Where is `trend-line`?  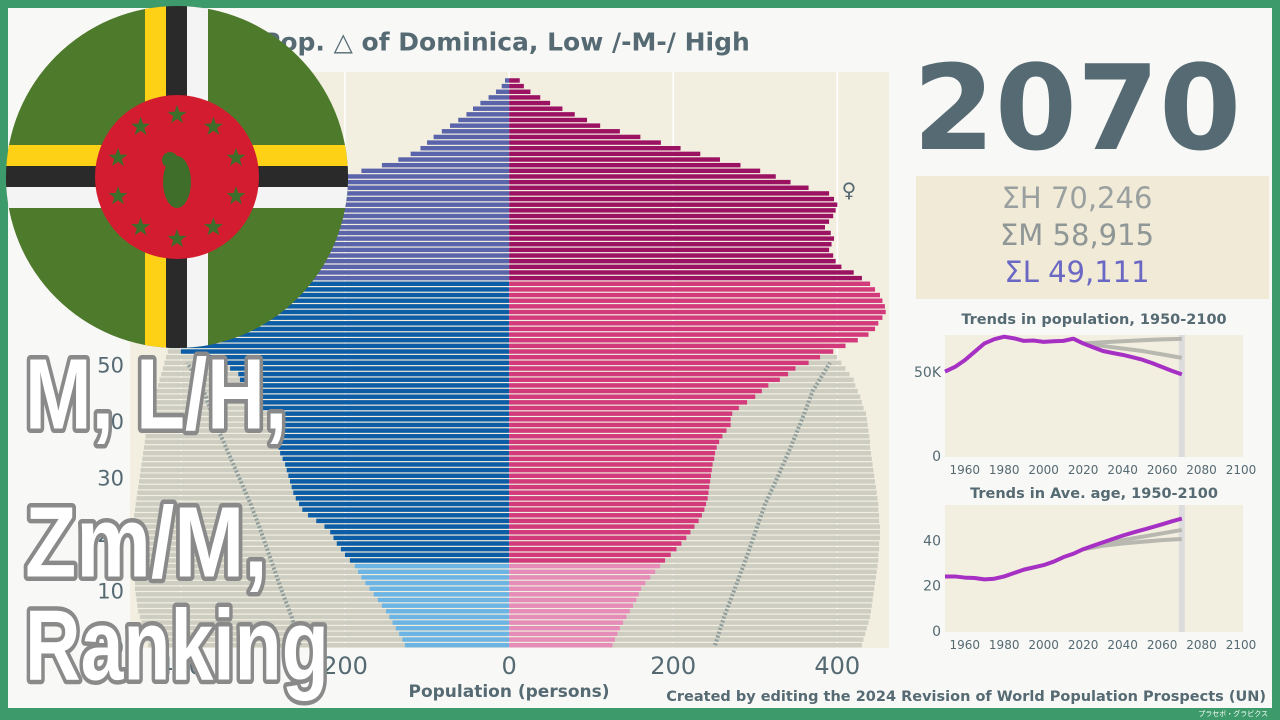 trend-line is located at coordinates (1063, 355).